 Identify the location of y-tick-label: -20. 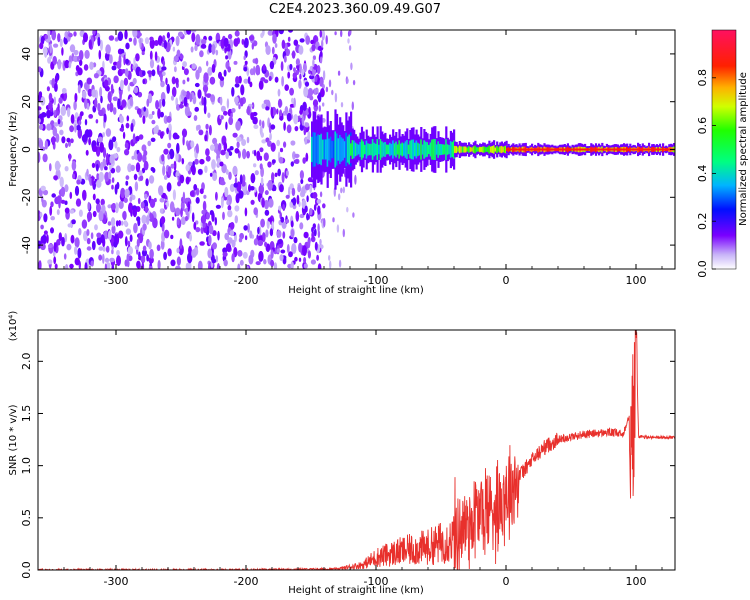
(26, 197).